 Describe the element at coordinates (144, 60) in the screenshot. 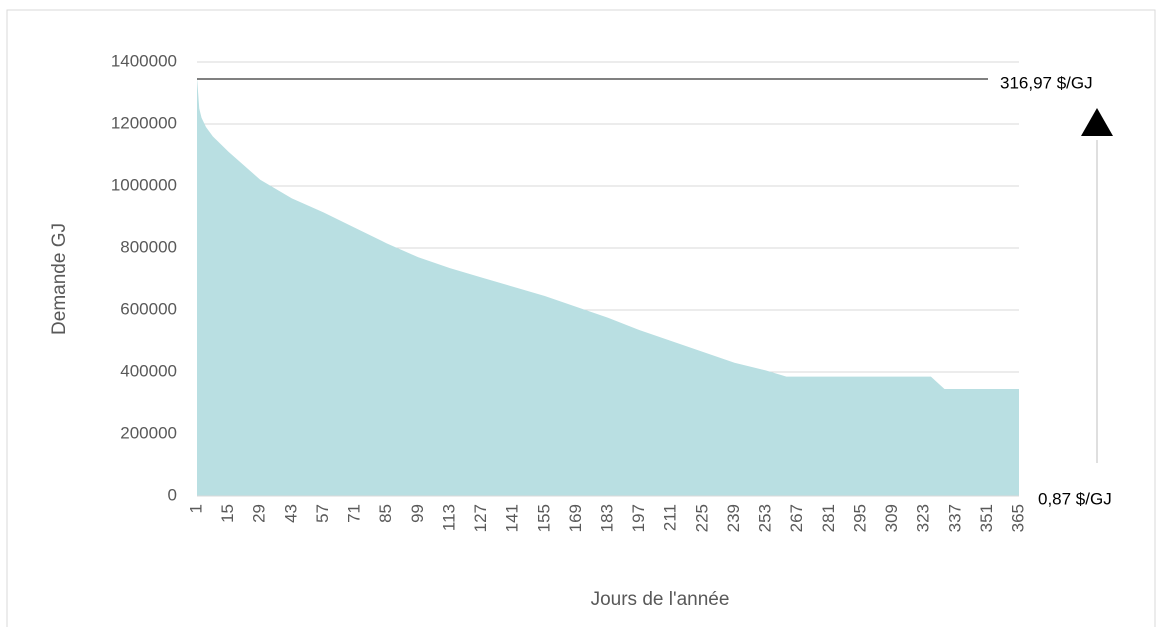

I see `y-tick-label: 1400000` at that location.